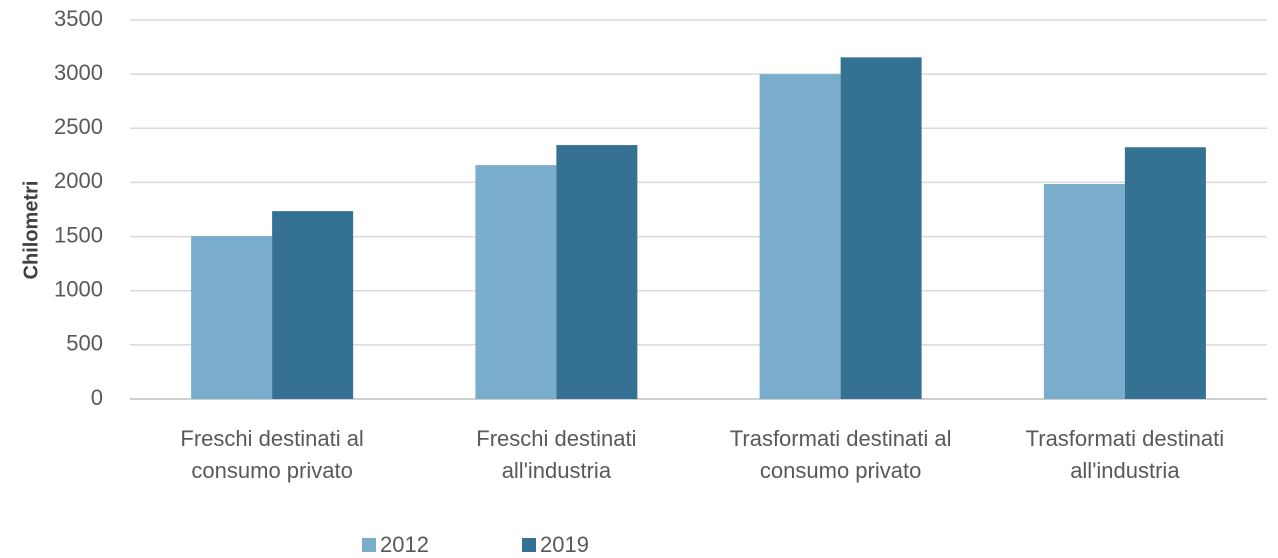  What do you see at coordinates (564, 544) in the screenshot?
I see `legend-label: 2019` at bounding box center [564, 544].